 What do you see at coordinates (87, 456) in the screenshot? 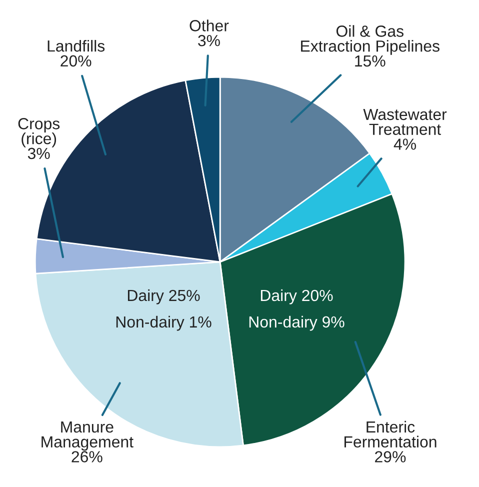
I see `data-label: 26%` at bounding box center [87, 456].